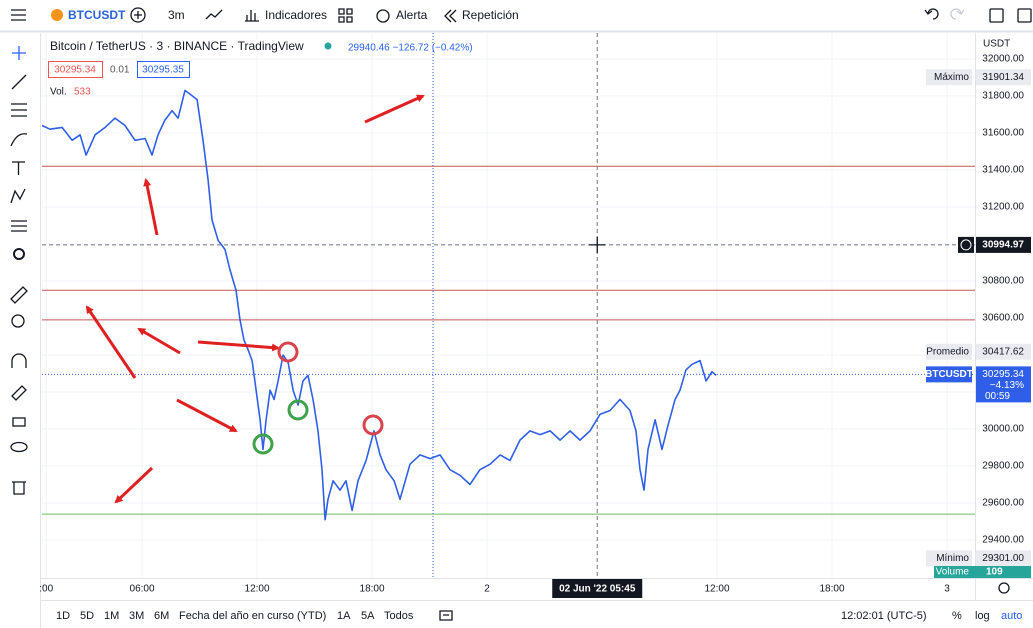  What do you see at coordinates (947, 589) in the screenshot?
I see `x-tick-label: 3` at bounding box center [947, 589].